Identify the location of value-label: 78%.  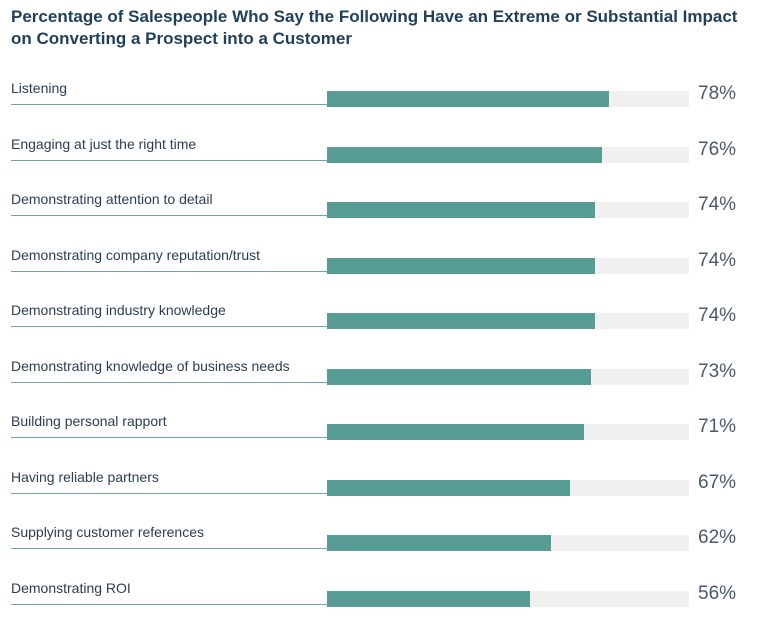
(717, 93).